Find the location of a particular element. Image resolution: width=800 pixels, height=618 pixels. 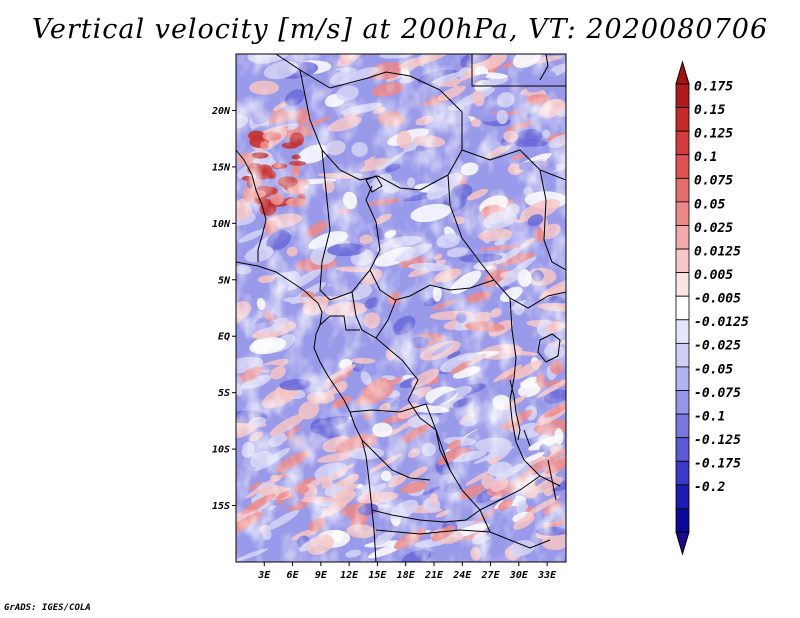

x-tick-label: 27E is located at coordinates (491, 575).